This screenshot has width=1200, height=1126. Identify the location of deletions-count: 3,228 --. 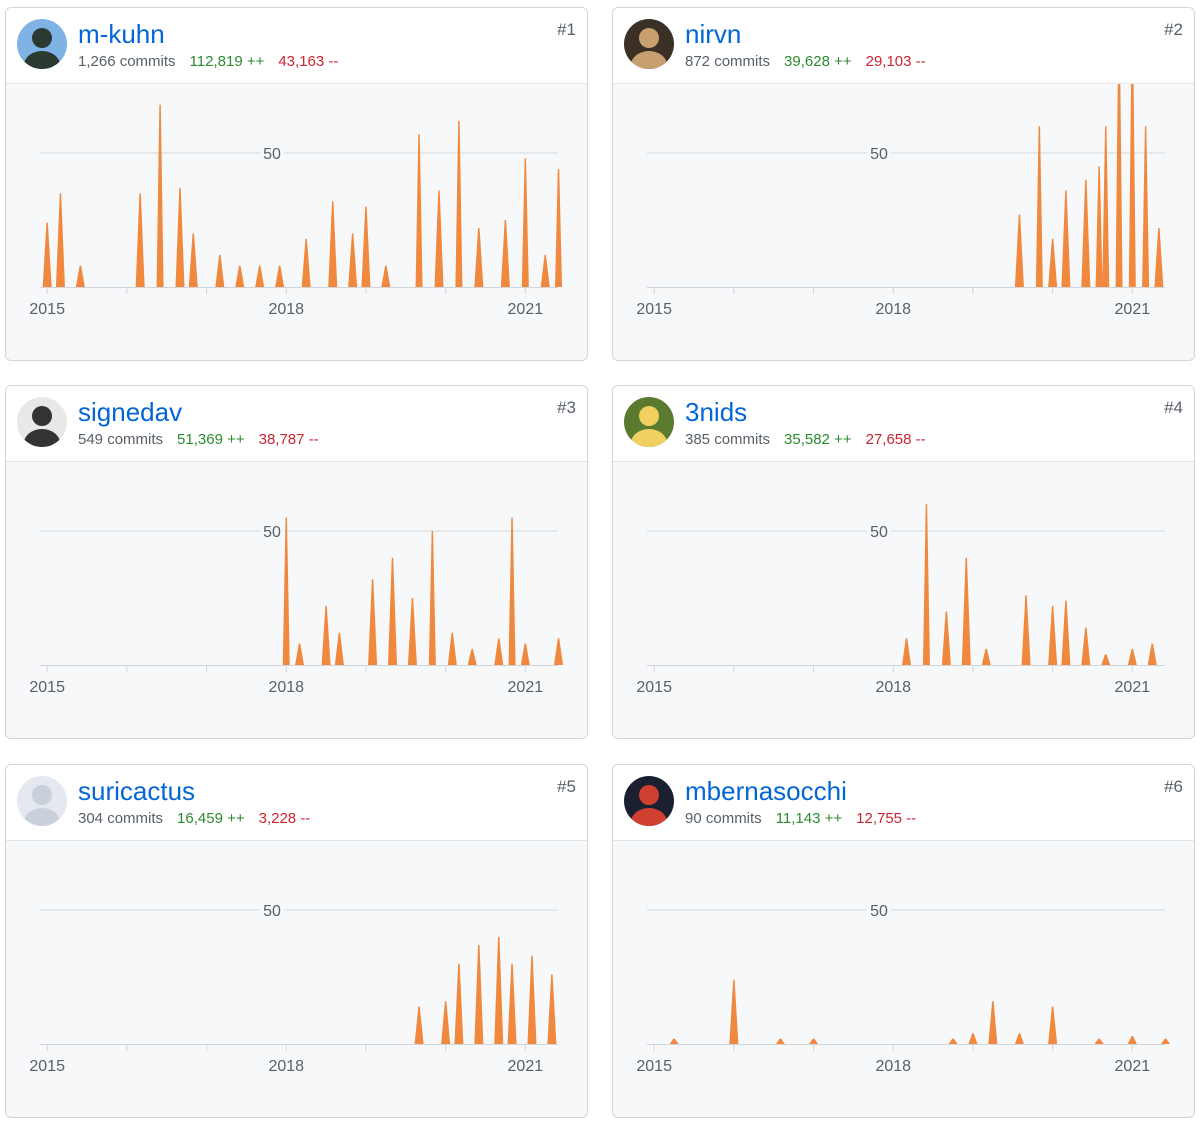
(284, 818).